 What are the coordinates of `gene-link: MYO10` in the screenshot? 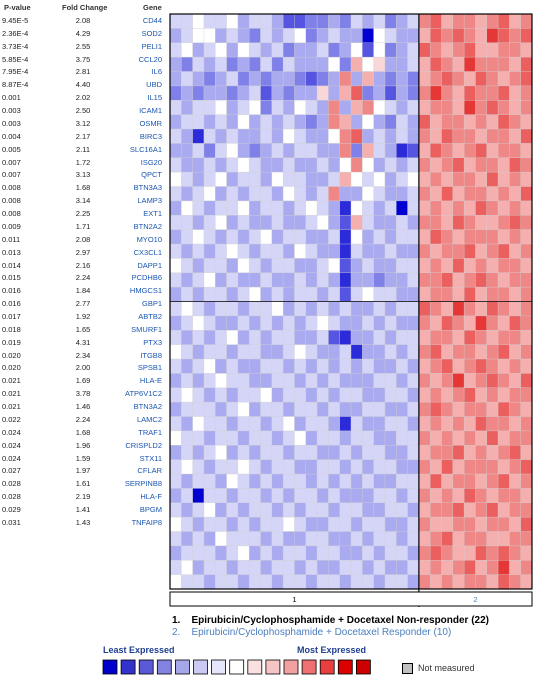 It's located at (149, 239).